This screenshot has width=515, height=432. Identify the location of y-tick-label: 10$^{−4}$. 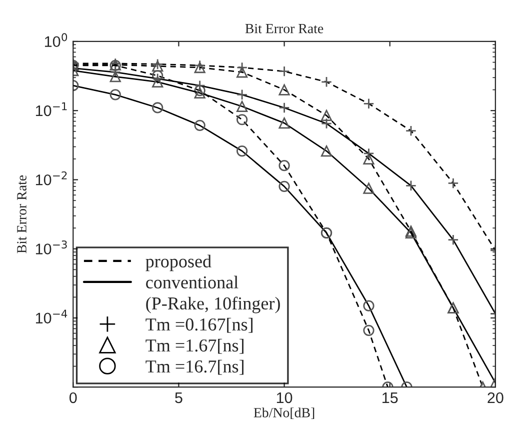
(52, 317).